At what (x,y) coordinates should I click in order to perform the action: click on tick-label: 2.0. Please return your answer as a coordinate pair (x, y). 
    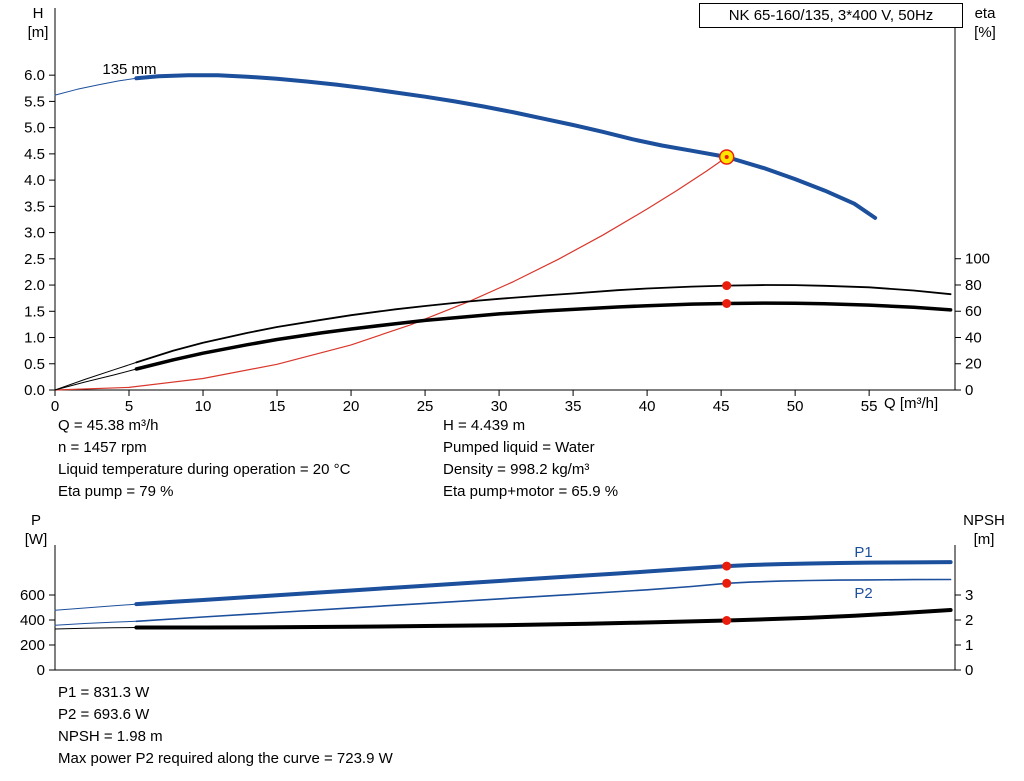
    Looking at the image, I should click on (34, 285).